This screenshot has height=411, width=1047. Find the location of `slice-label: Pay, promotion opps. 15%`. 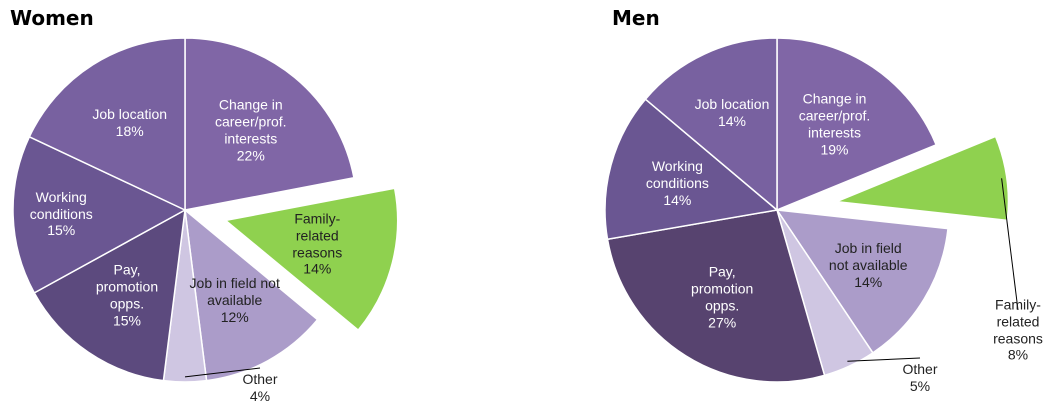

slice-label: Pay, promotion opps. 15% is located at coordinates (127, 295).